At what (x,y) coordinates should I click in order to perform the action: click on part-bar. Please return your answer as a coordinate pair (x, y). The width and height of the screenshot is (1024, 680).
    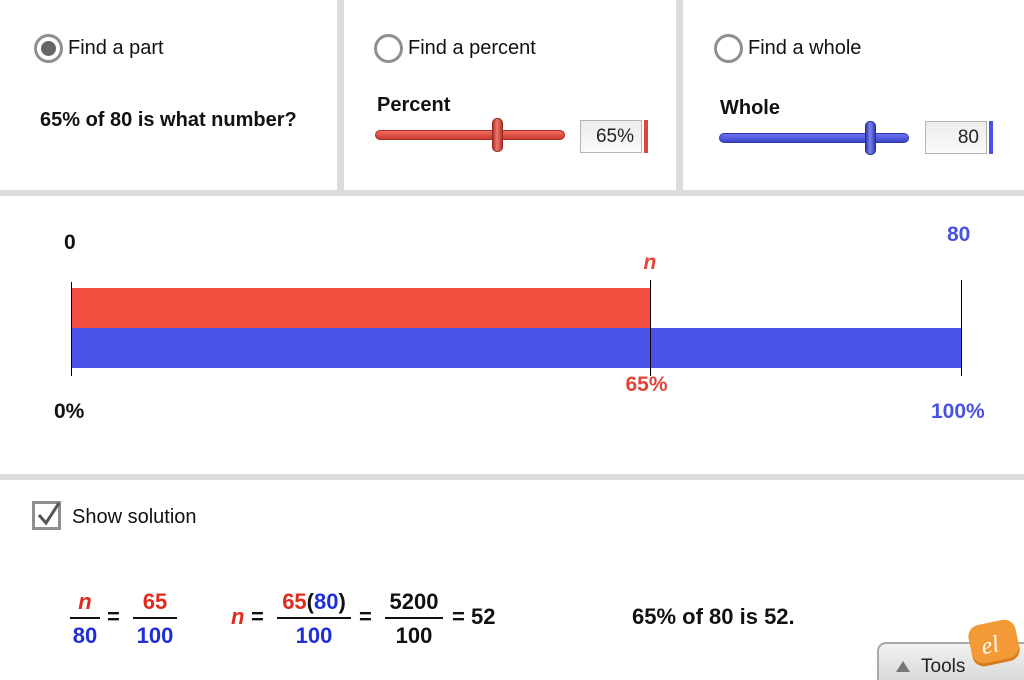
    Looking at the image, I should click on (360, 308).